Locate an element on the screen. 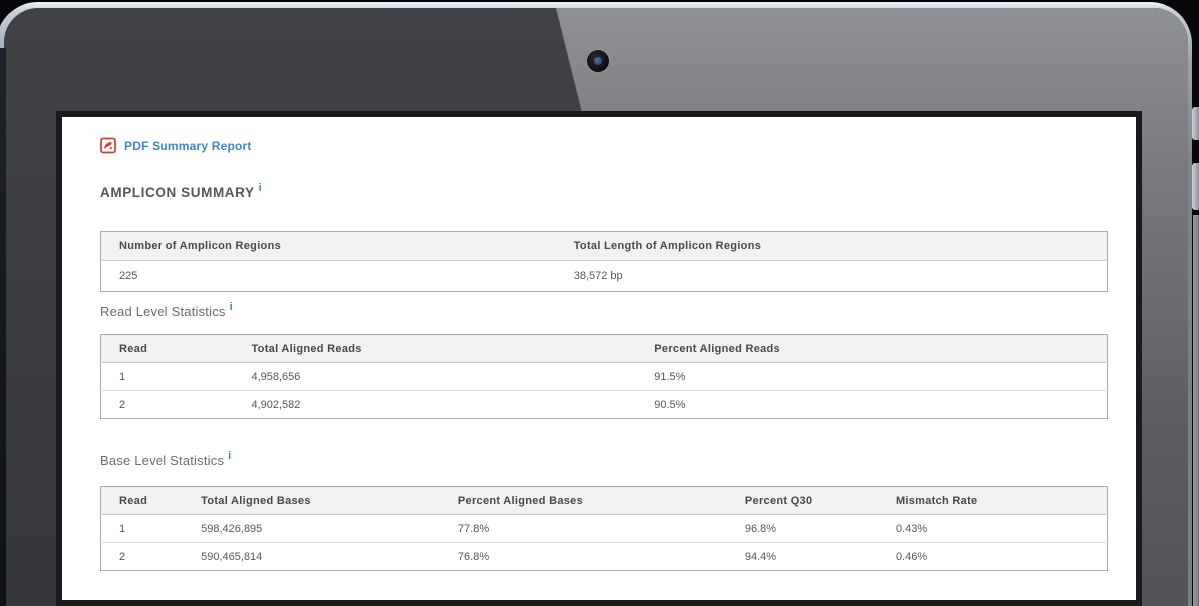 The image size is (1199, 606). column-header: Total Aligned Reads is located at coordinates (443, 348).